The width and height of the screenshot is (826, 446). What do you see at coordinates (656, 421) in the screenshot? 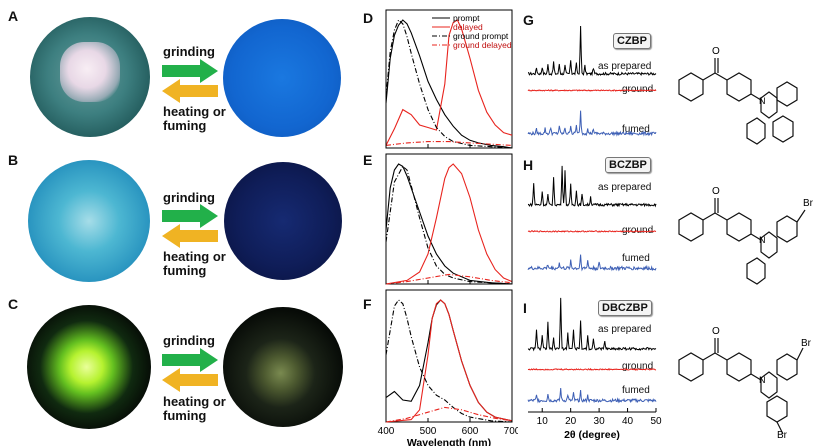
I see `xrd-x-tick-label: 50` at bounding box center [656, 421].